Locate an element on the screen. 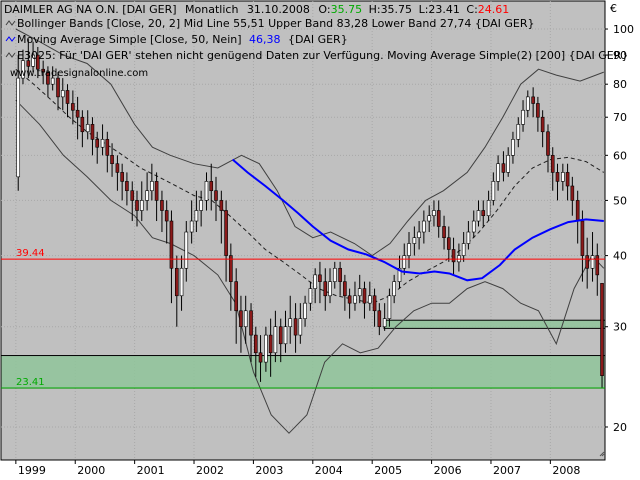 This screenshot has width=640, height=480. legend-high-value: 35.75 is located at coordinates (397, 9).